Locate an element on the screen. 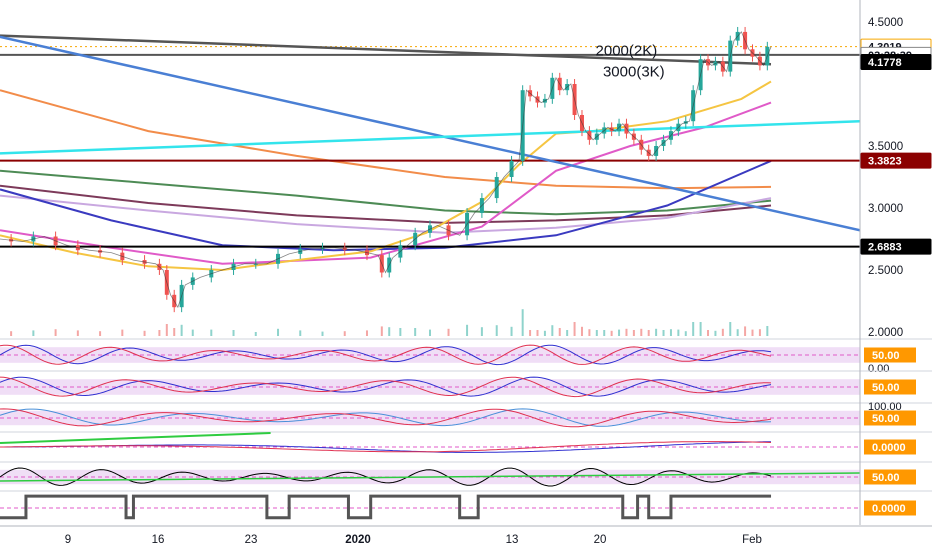 This screenshot has width=932, height=555. x-tick-label: 2020 is located at coordinates (358, 540).